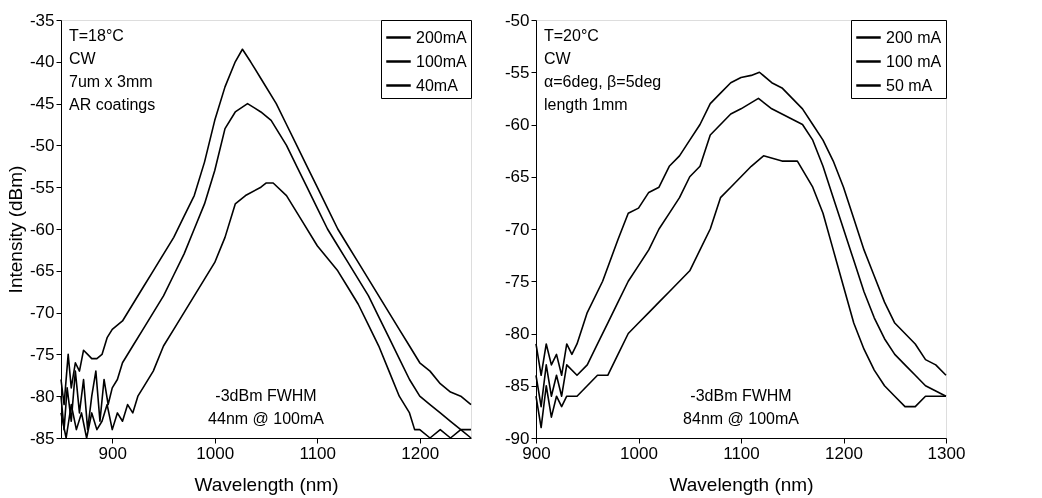  I want to click on annotation: 84nm @ 100mA, so click(741, 418).